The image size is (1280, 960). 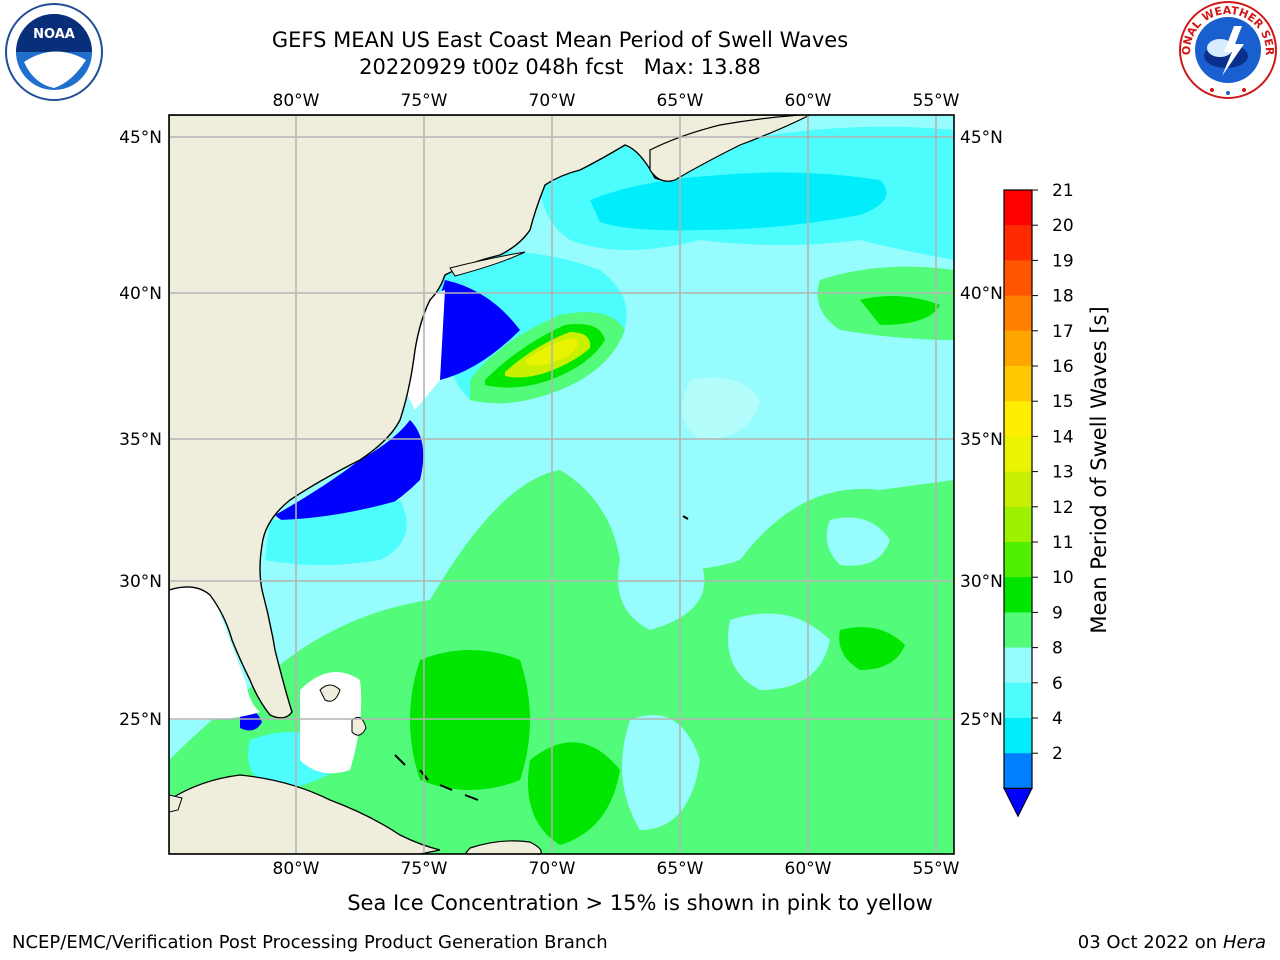 What do you see at coordinates (551, 352) in the screenshot?
I see `swell-core-yellow` at bounding box center [551, 352].